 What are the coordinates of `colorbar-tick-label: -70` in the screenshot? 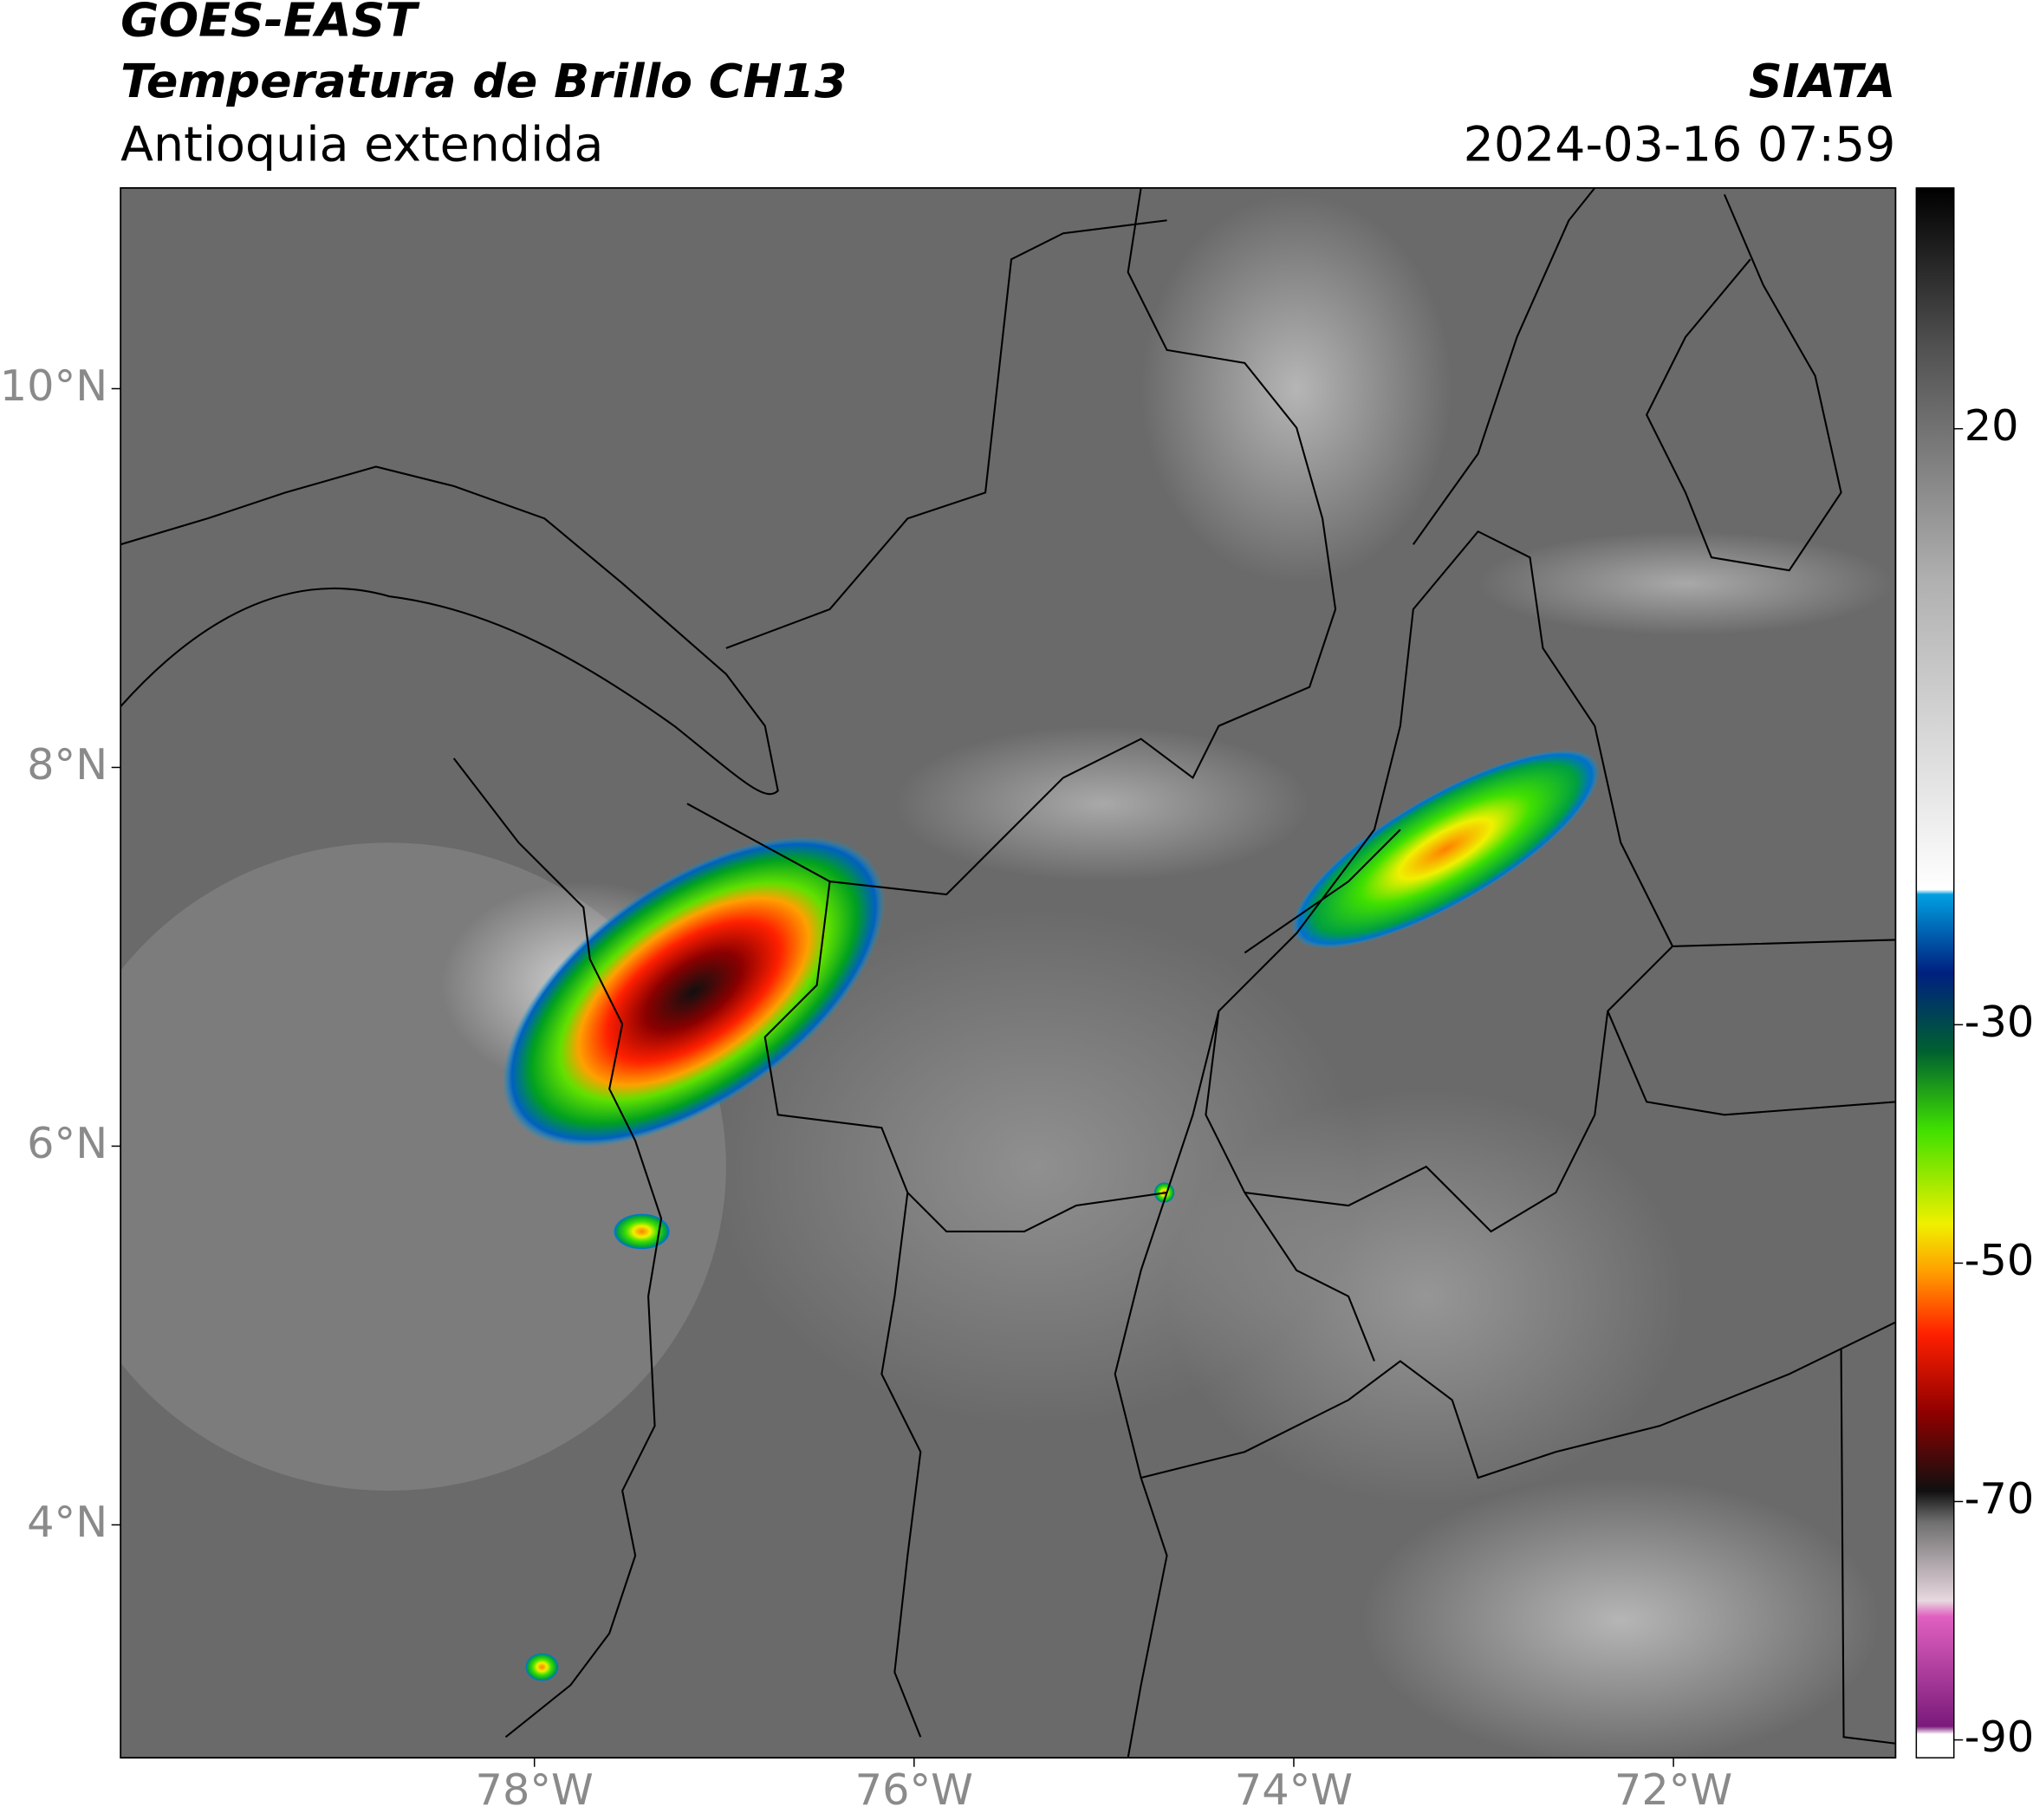 It's located at (1999, 1498).